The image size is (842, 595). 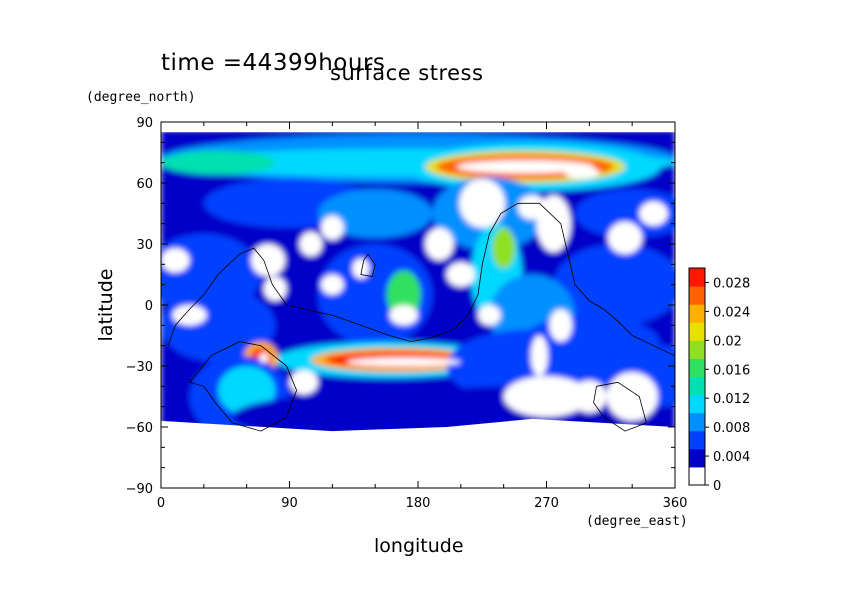 I want to click on x-tick-label: 270, so click(x=546, y=503).